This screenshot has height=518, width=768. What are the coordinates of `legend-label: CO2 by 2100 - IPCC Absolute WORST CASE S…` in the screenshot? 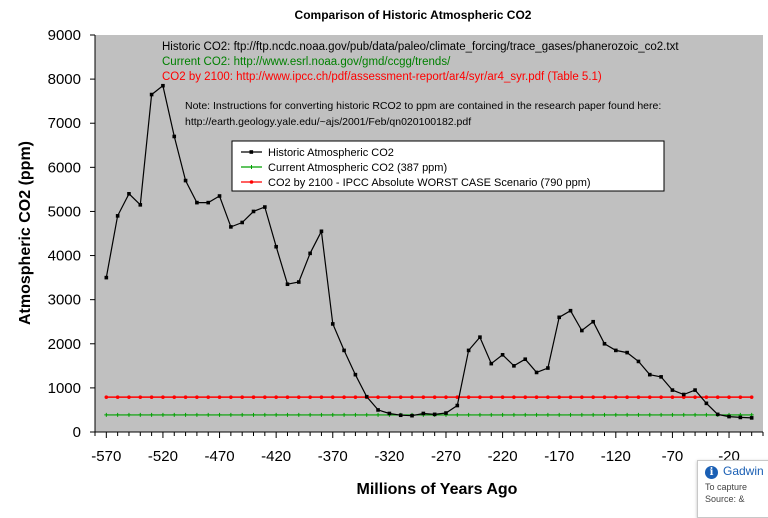 It's located at (429, 183).